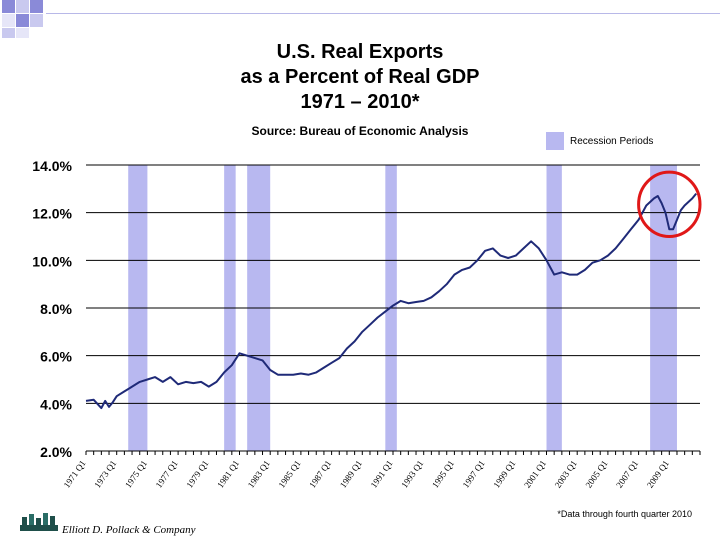 This screenshot has height=540, width=720. What do you see at coordinates (52, 261) in the screenshot?
I see `y-tick-label: 10.0%` at bounding box center [52, 261].